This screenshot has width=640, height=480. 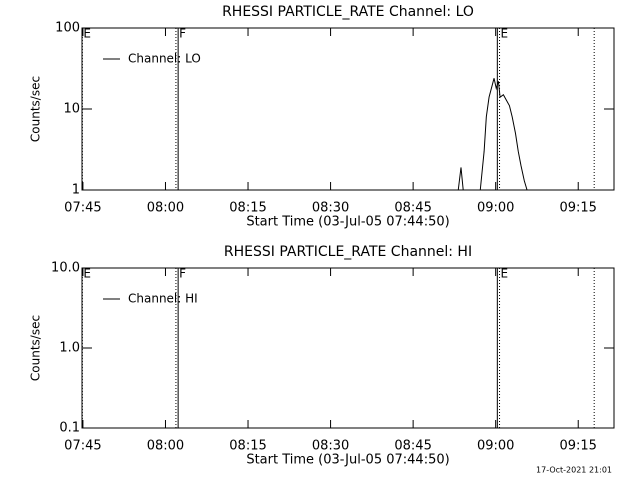 What do you see at coordinates (492, 134) in the screenshot?
I see `data-line` at bounding box center [492, 134].